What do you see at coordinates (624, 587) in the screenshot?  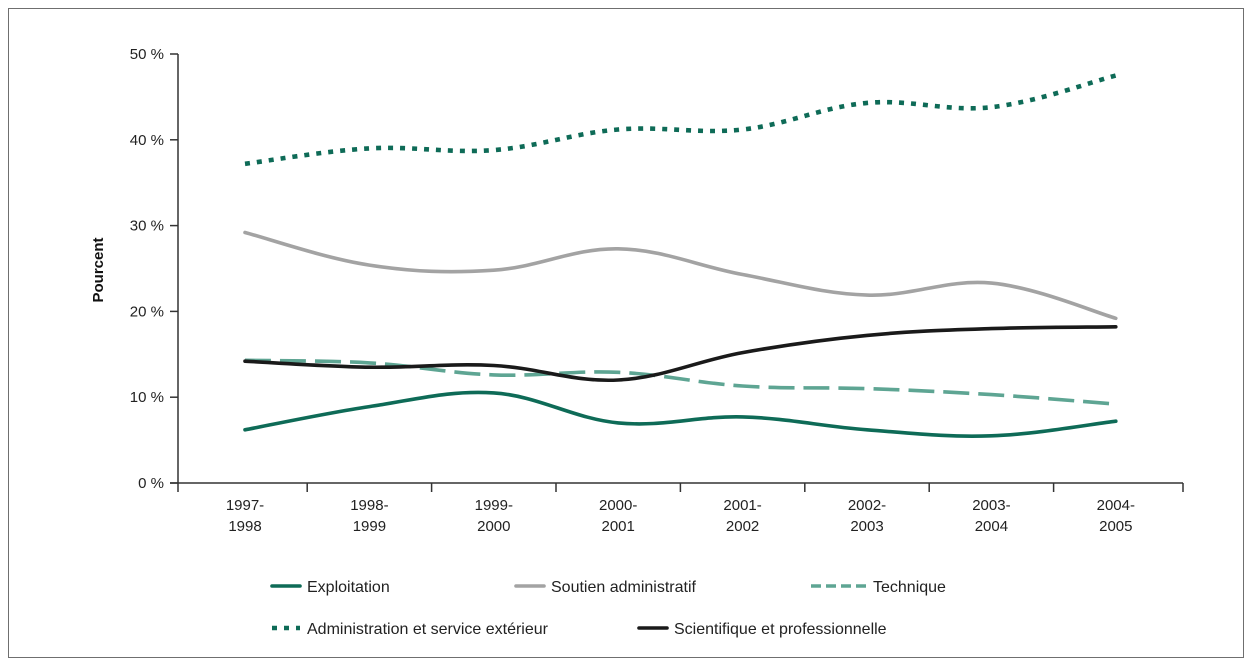 I see `legend-label: Soutien administratif` at bounding box center [624, 587].